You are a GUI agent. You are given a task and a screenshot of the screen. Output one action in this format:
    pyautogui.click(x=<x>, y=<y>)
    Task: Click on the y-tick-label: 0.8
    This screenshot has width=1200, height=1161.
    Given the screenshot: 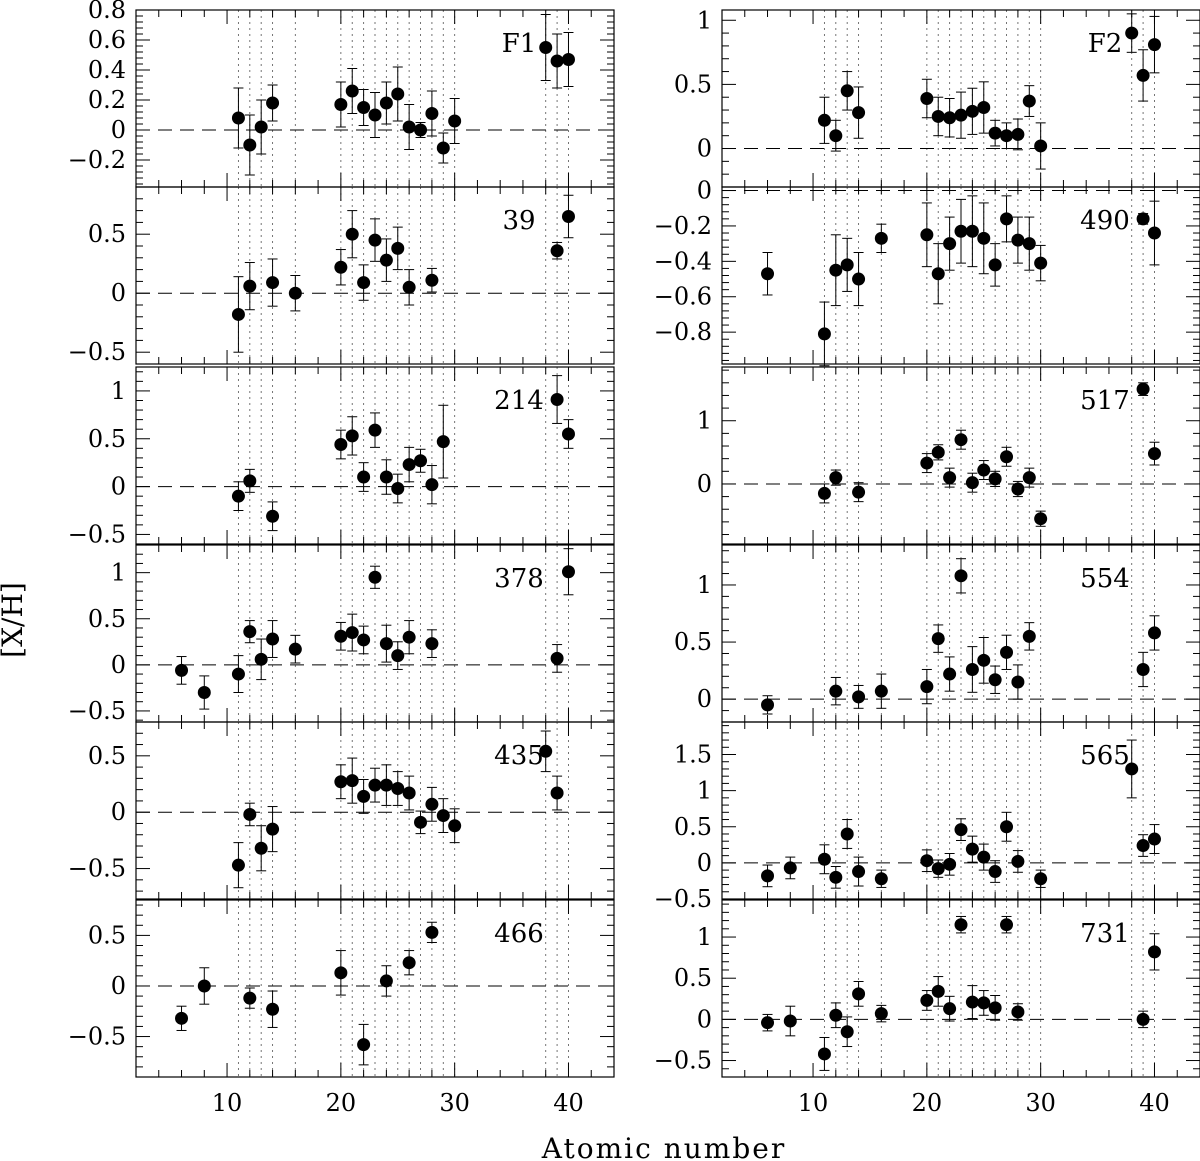 What is the action you would take?
    pyautogui.click(x=107, y=12)
    